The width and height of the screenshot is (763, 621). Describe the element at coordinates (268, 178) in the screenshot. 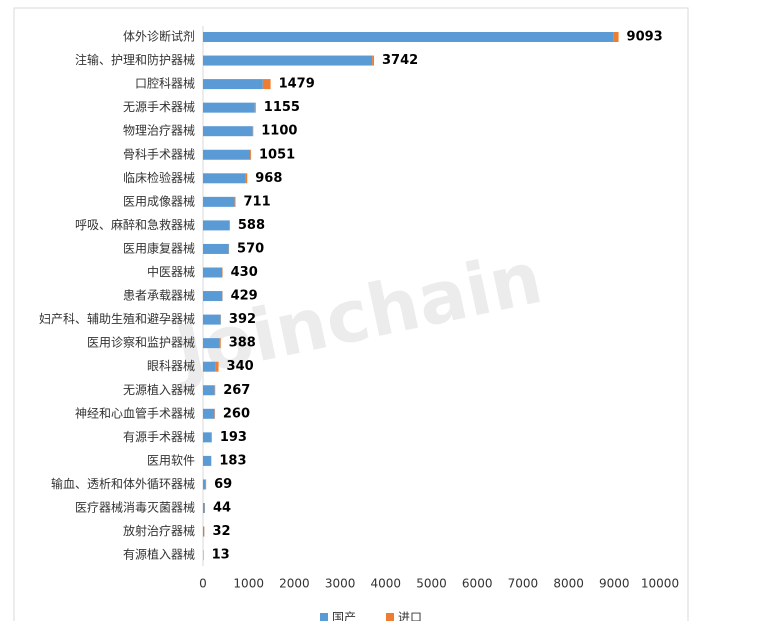

I see `total-label: 968` at that location.